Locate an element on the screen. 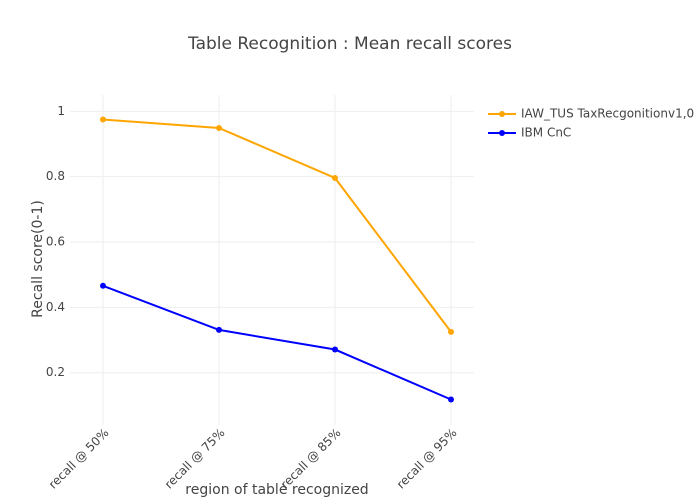  legend-item: IAW_TUS TaxRecgonitionv1,0 is located at coordinates (591, 114).